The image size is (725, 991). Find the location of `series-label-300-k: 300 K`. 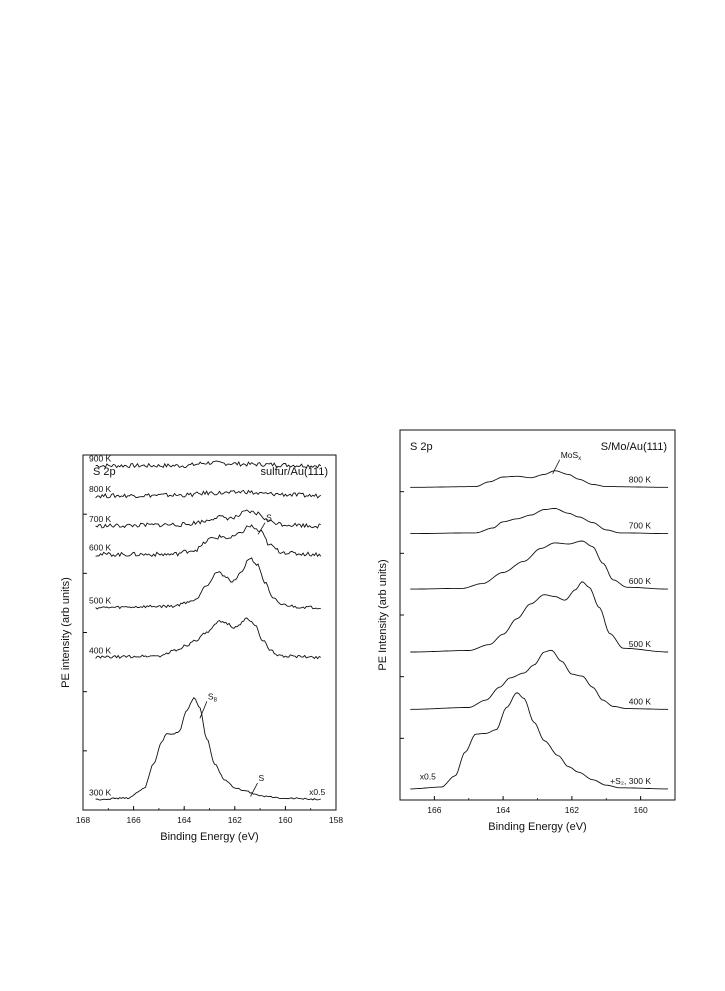

series-label-300-k: 300 K is located at coordinates (100, 792).